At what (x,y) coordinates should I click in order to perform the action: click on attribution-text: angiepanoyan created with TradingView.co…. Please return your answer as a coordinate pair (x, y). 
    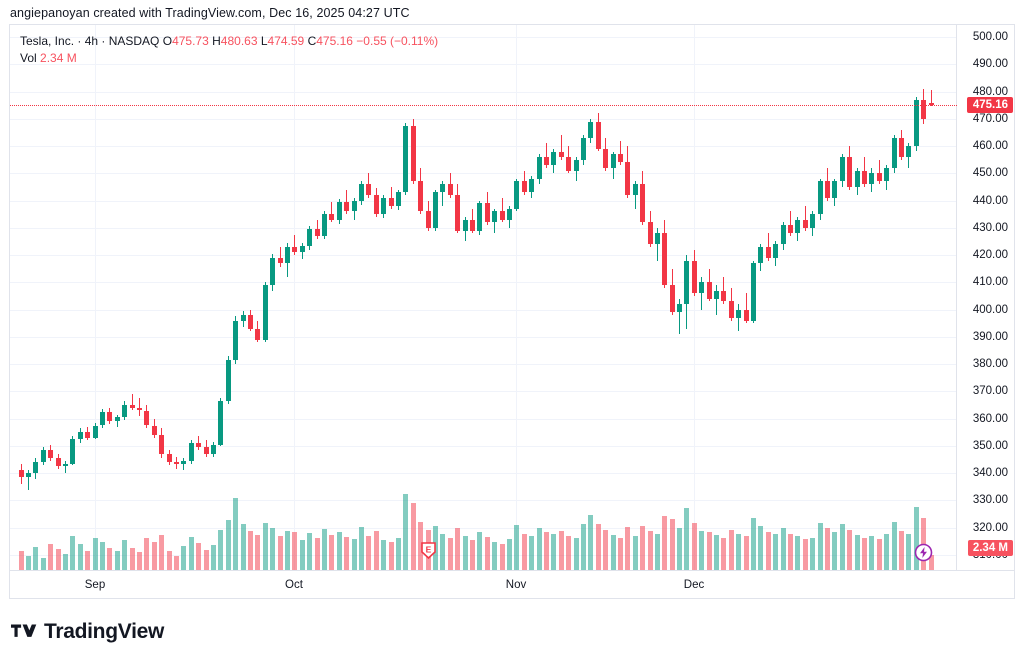
    Looking at the image, I should click on (210, 13).